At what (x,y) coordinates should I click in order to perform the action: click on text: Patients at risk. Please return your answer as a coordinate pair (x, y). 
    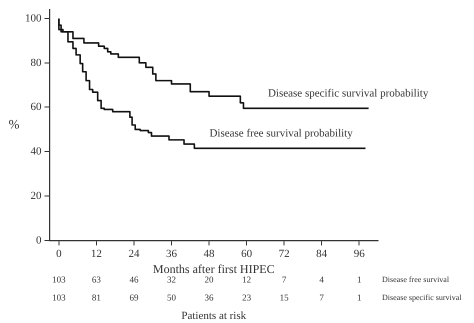
    Looking at the image, I should click on (214, 316).